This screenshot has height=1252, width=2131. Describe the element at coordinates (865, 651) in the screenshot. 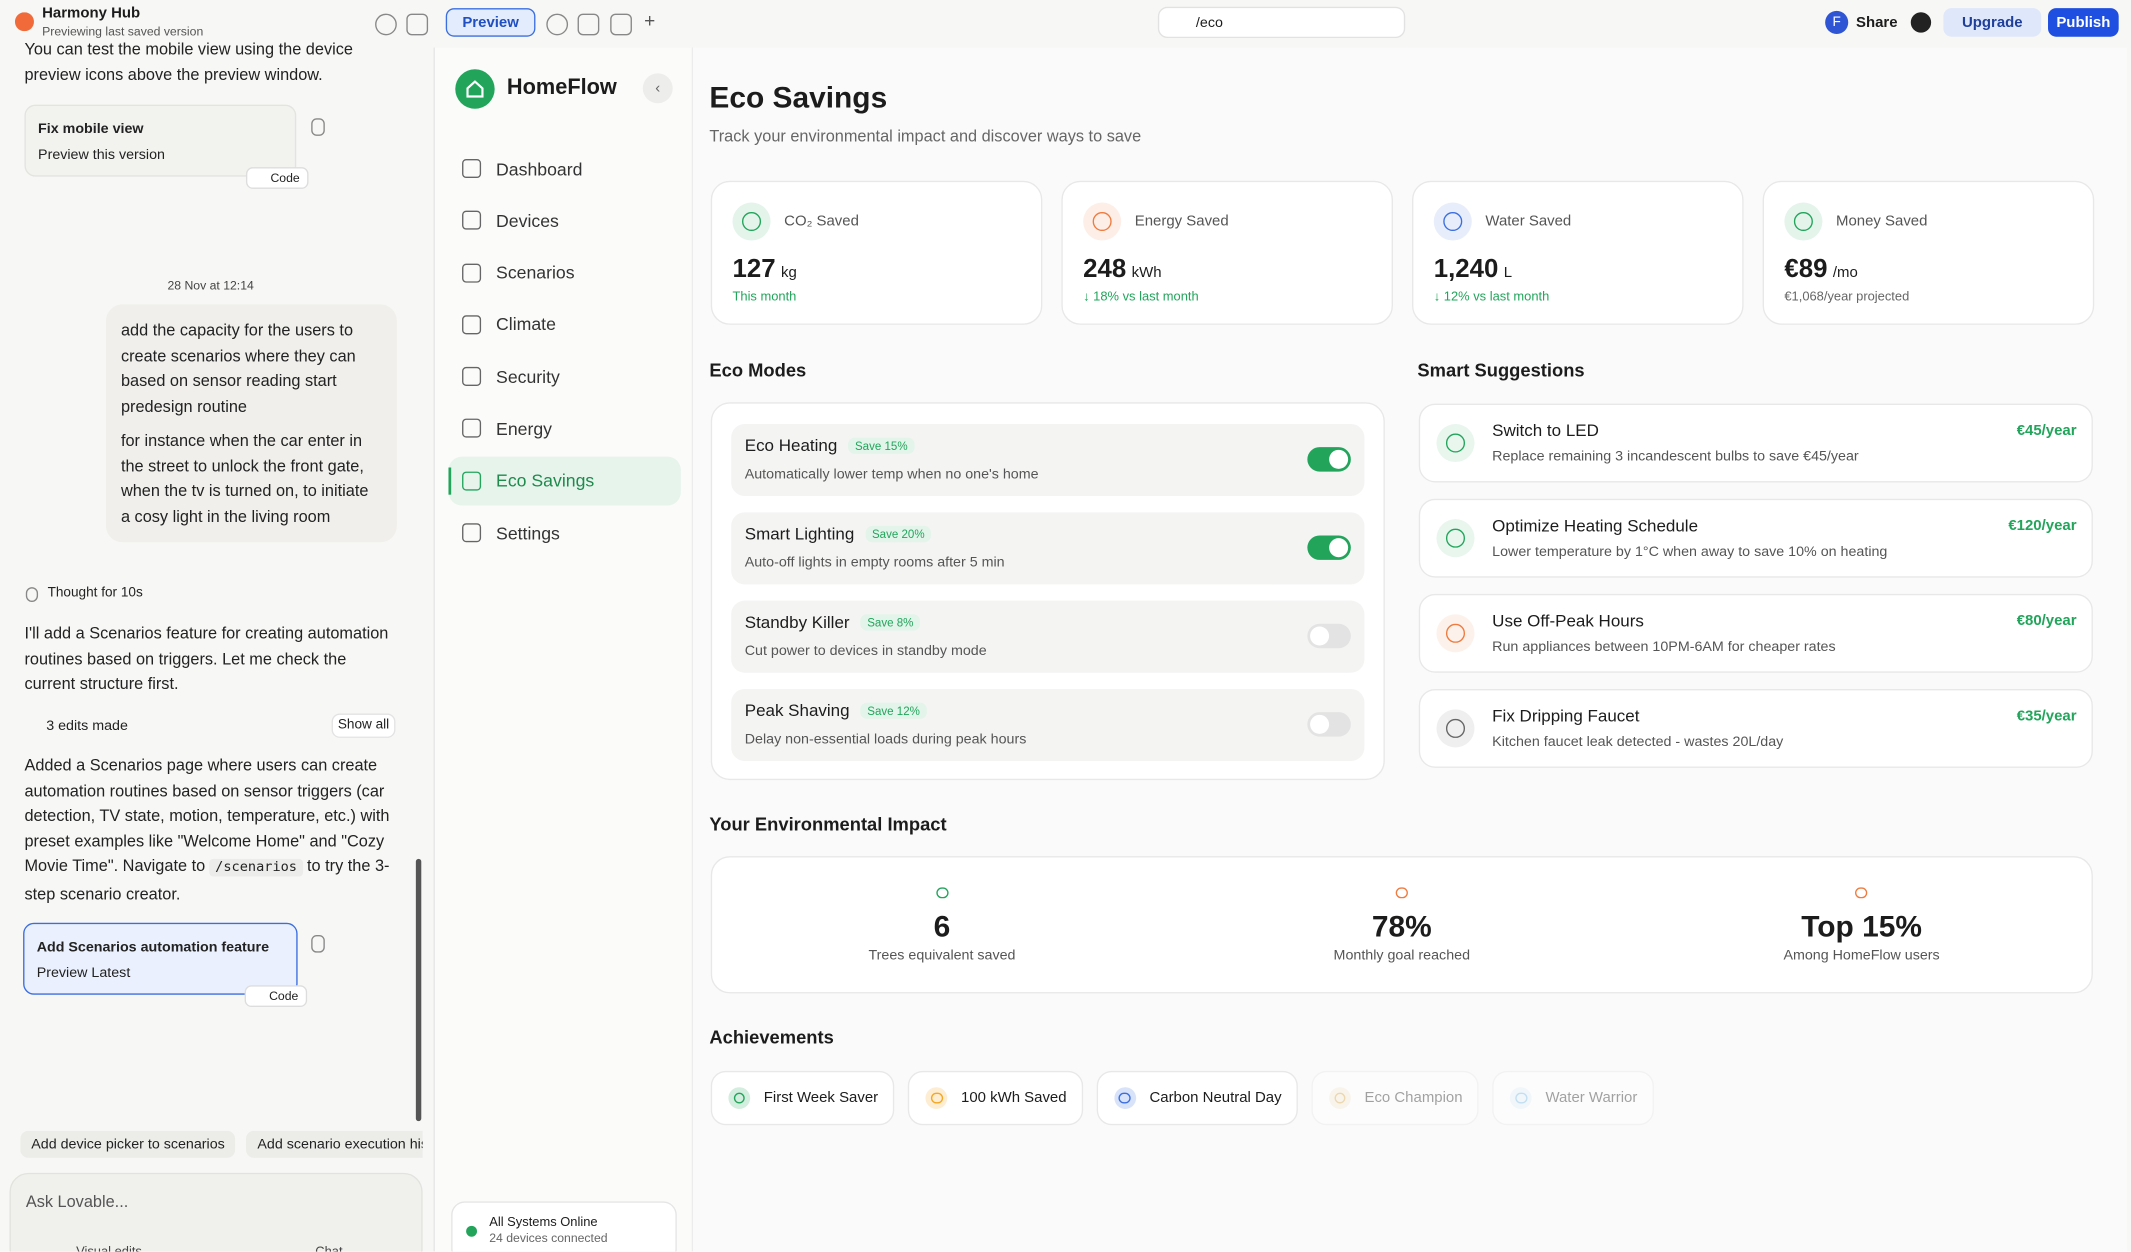

I see `mode-desc: Cut power to devices in standby mode` at that location.